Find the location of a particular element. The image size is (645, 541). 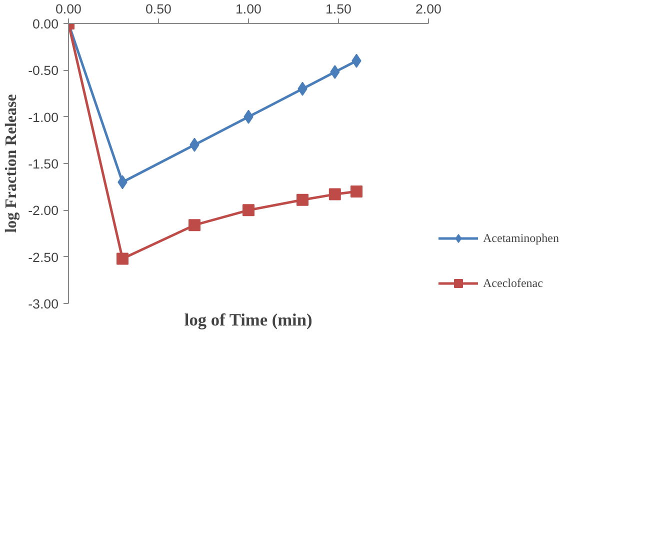

y-tick-label: -2.50 is located at coordinates (43, 257).